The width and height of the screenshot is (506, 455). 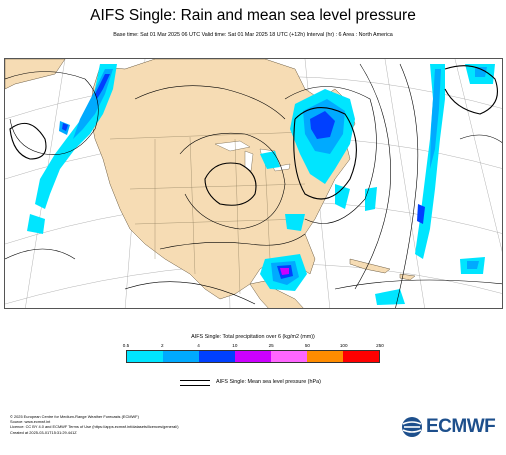 What do you see at coordinates (72, 149) in the screenshot?
I see `precip-pacific-band` at bounding box center [72, 149].